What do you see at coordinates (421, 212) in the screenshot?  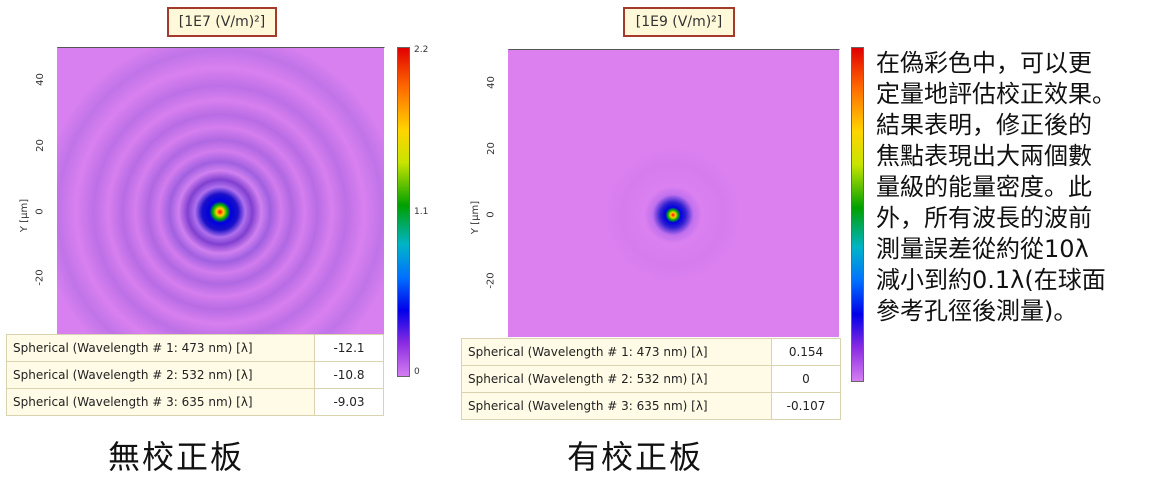 I see `left-colorbar-mid: 1.1` at bounding box center [421, 212].